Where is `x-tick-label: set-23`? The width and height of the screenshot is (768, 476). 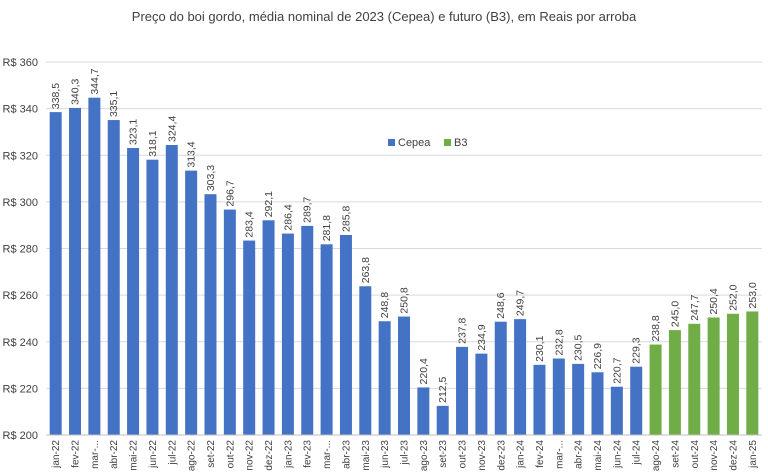 x-tick-label: set-23 is located at coordinates (443, 454).